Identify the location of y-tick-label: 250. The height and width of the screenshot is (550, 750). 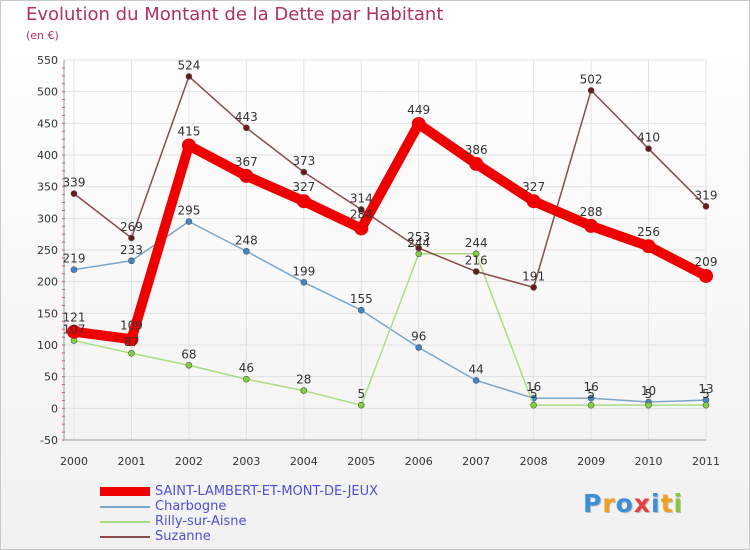
(47, 250).